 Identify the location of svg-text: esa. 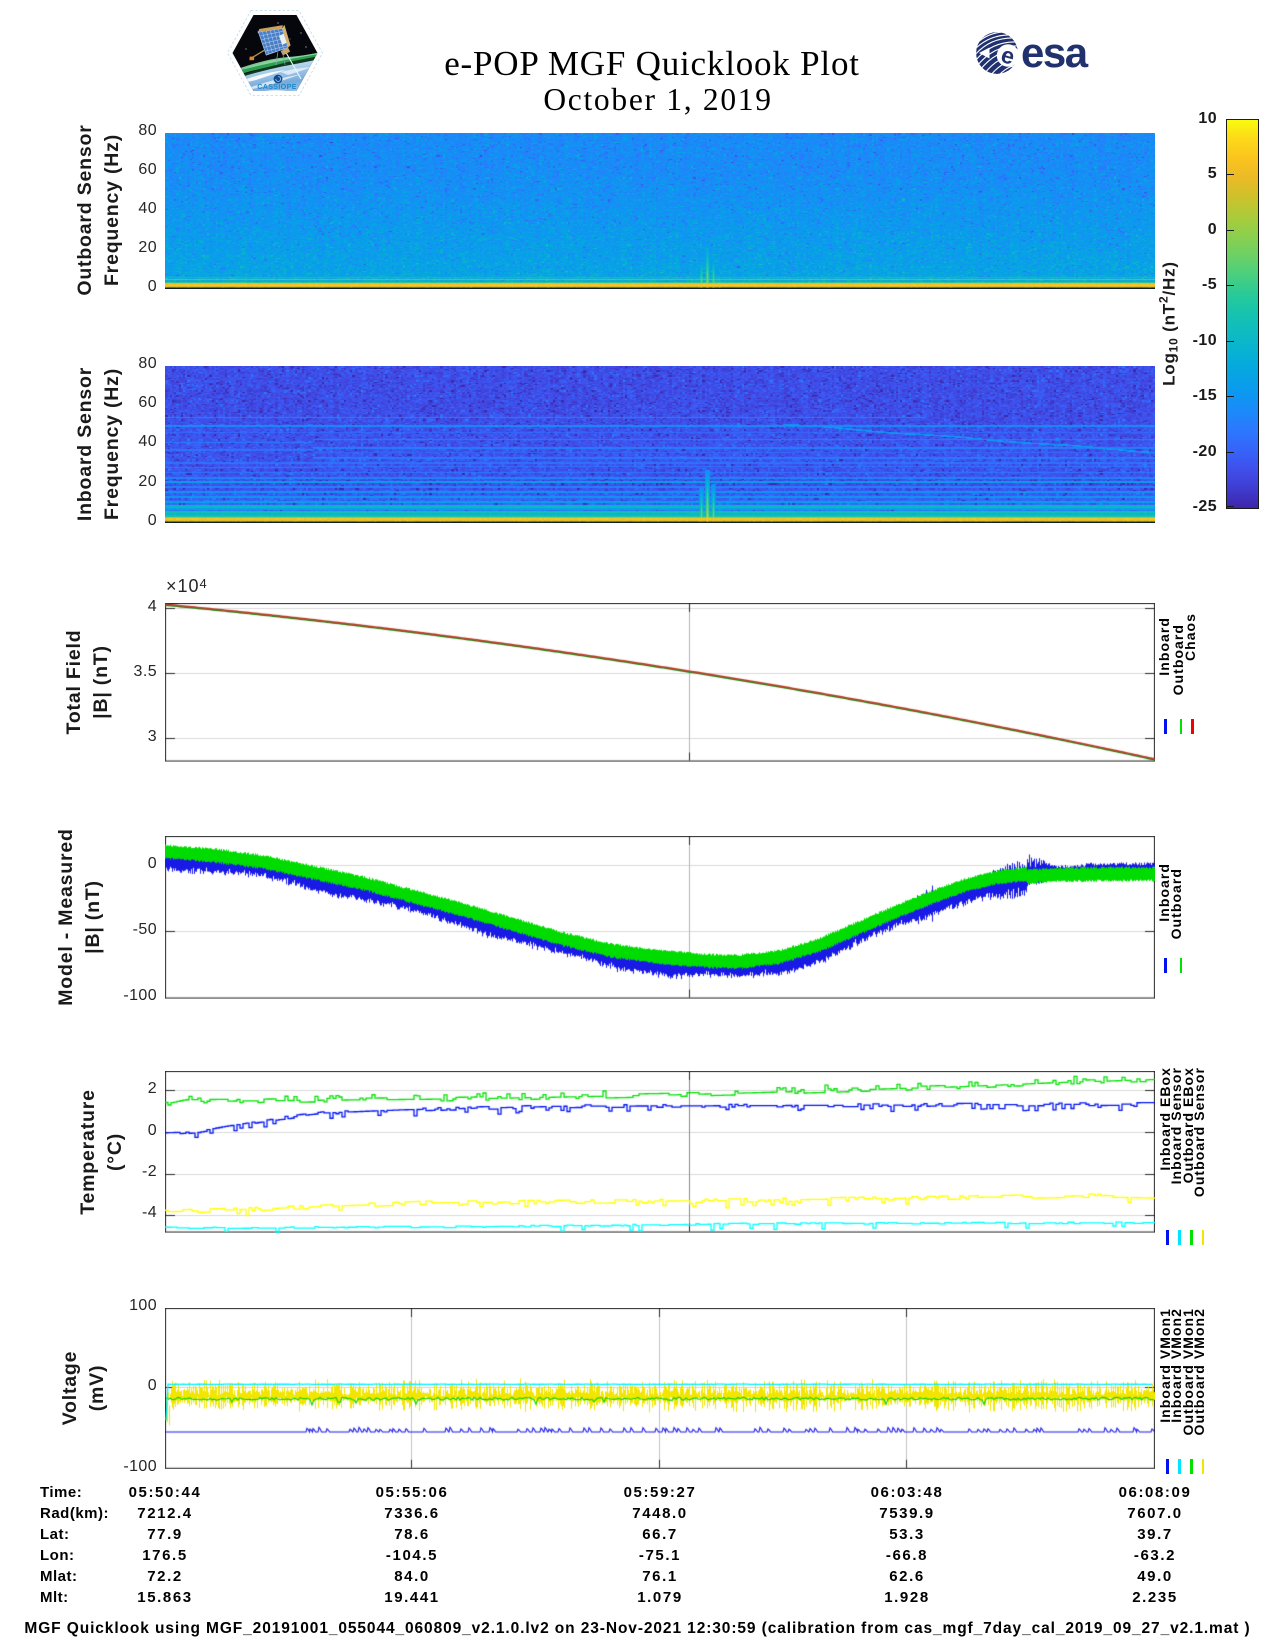
(1055, 52).